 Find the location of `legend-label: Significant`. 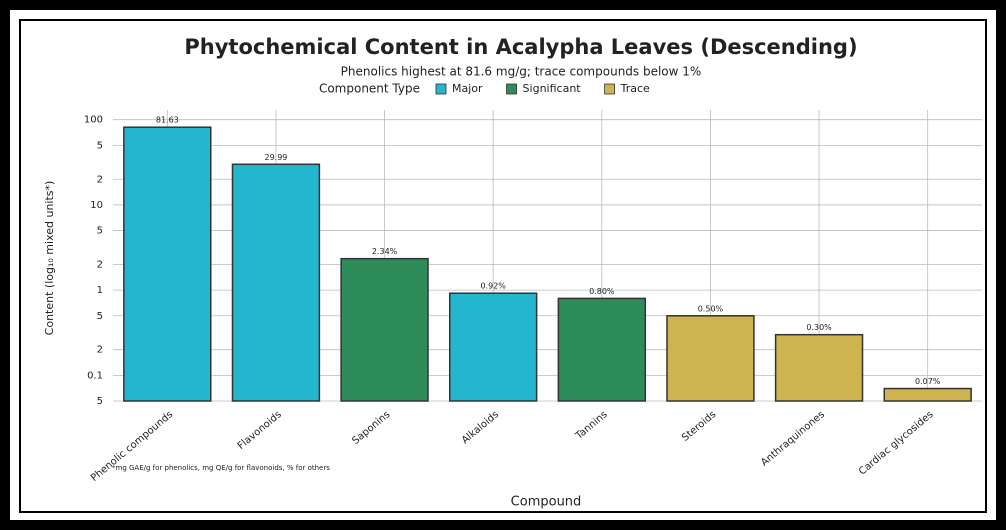

legend-label: Significant is located at coordinates (552, 88).